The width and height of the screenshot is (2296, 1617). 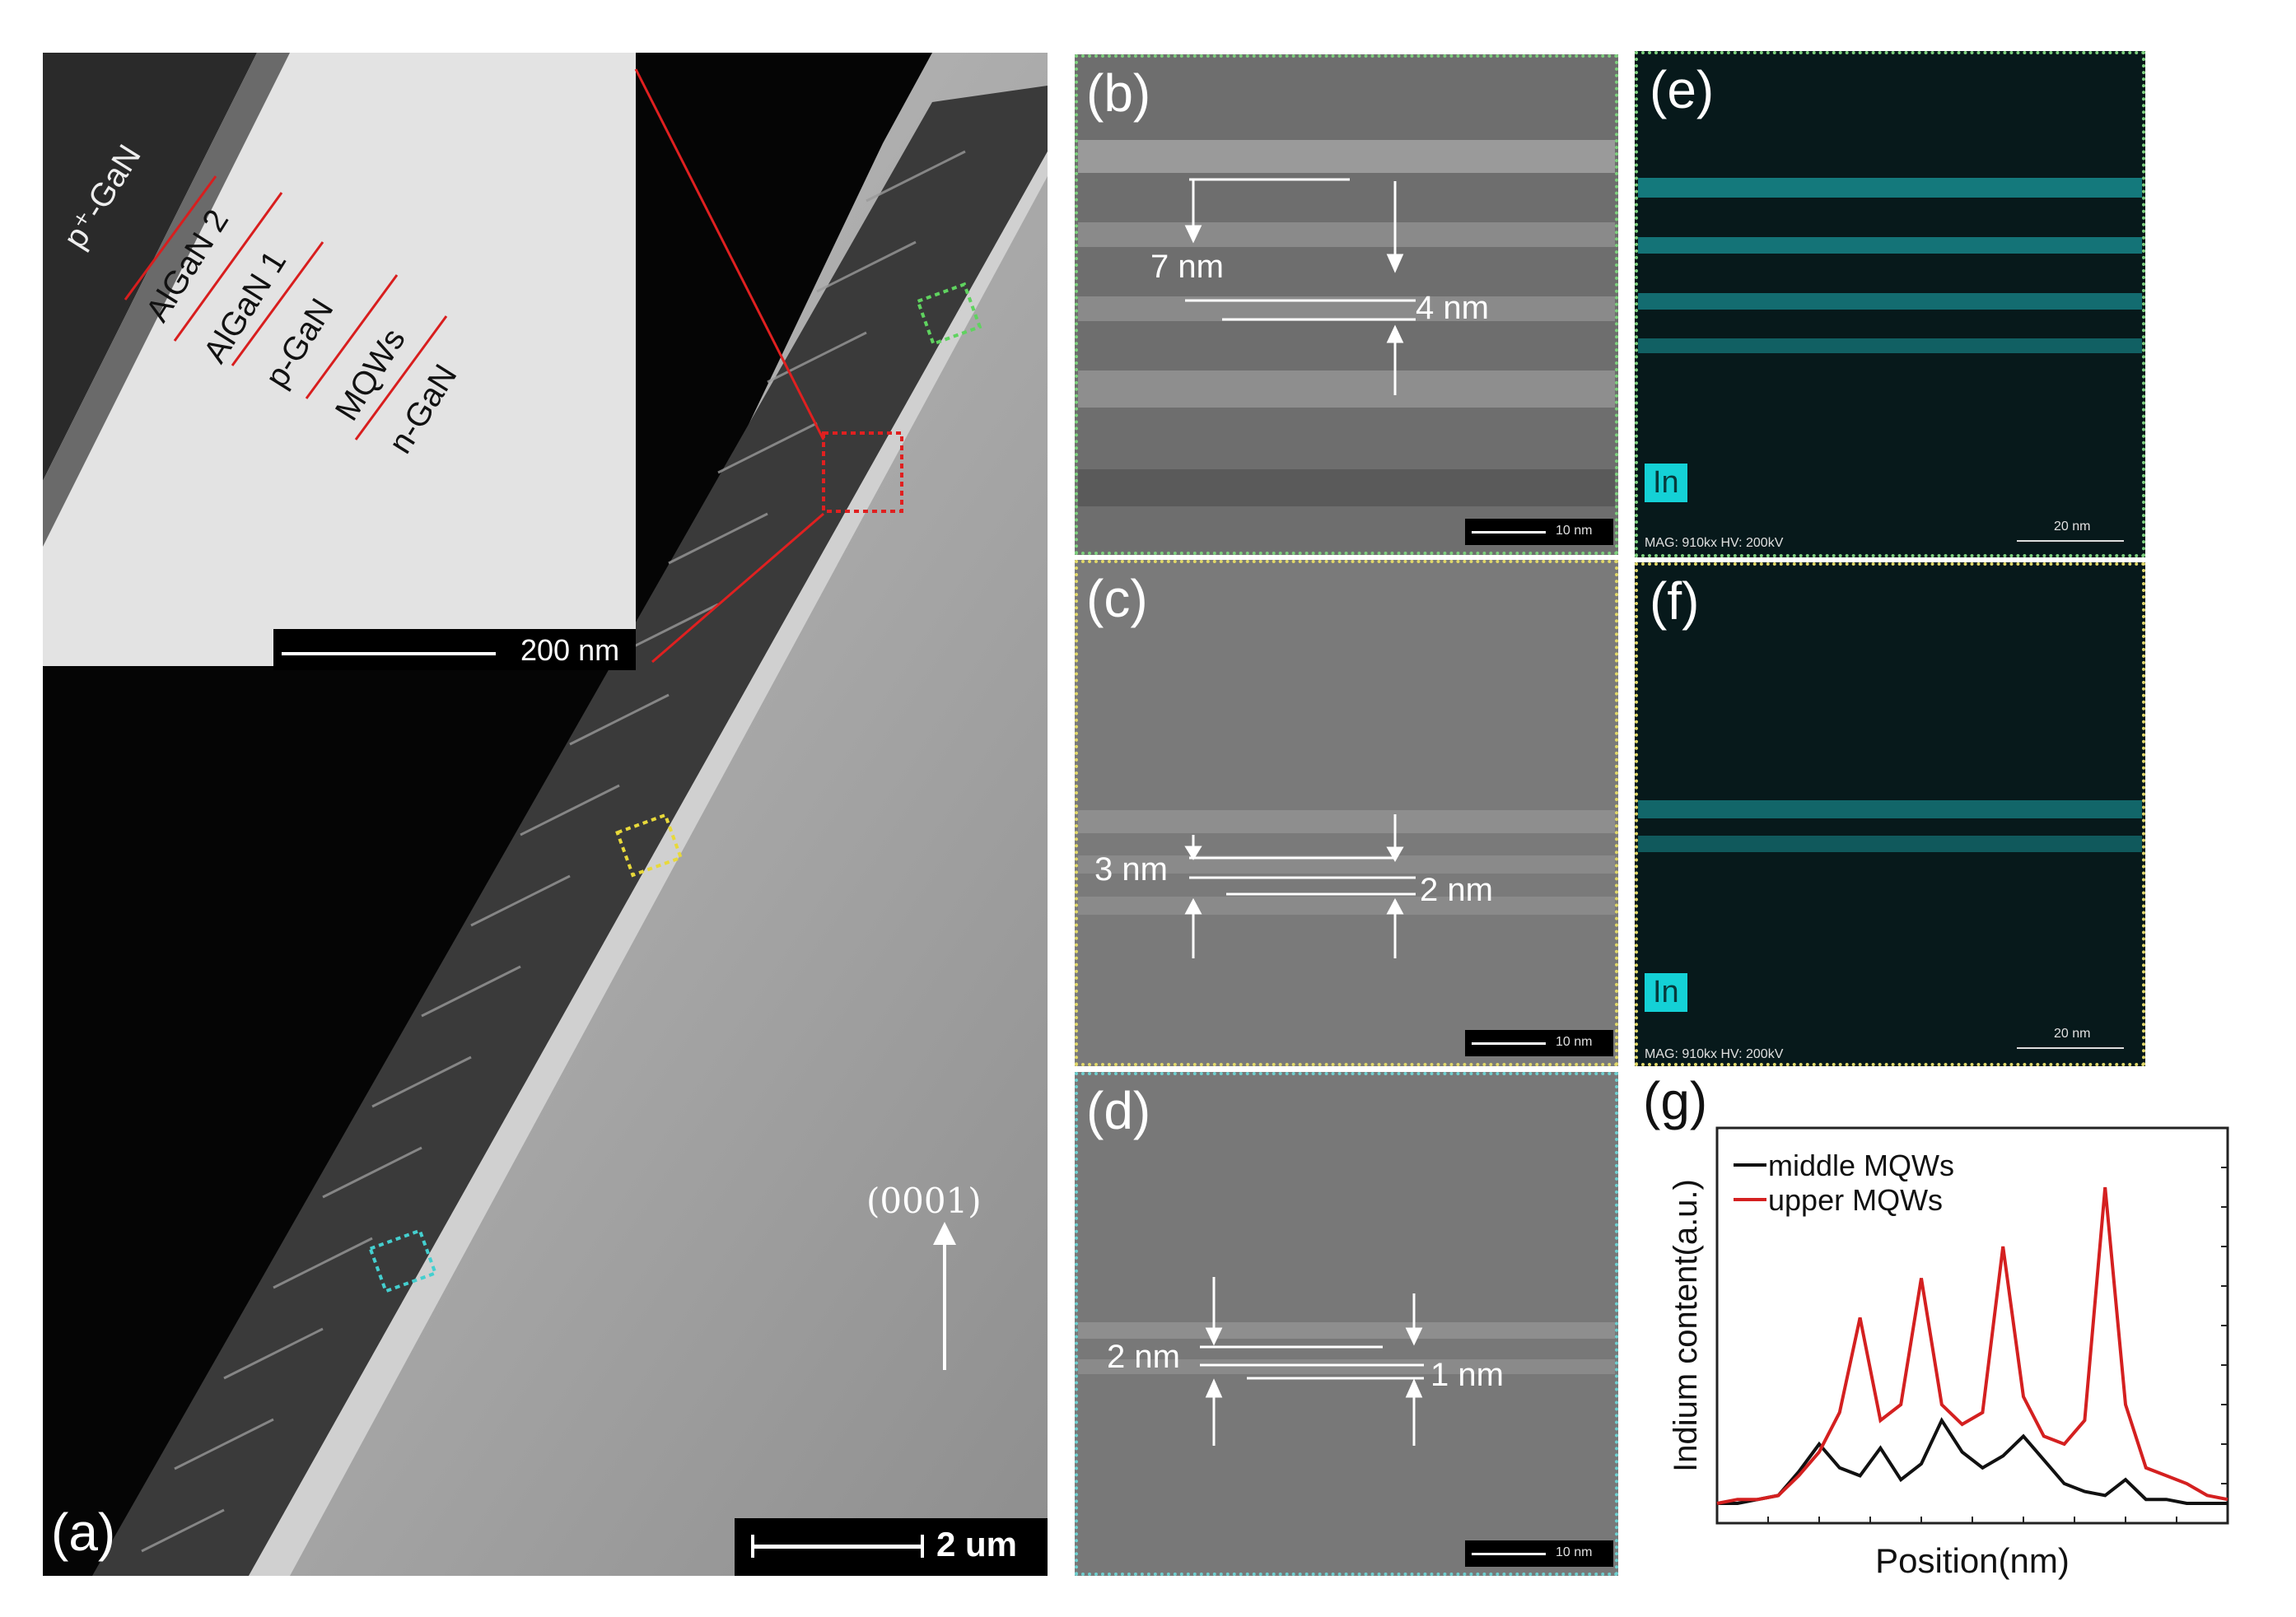 I want to click on panel-c: (c) 3 nm 2 nm 10 nm, so click(x=1346, y=813).